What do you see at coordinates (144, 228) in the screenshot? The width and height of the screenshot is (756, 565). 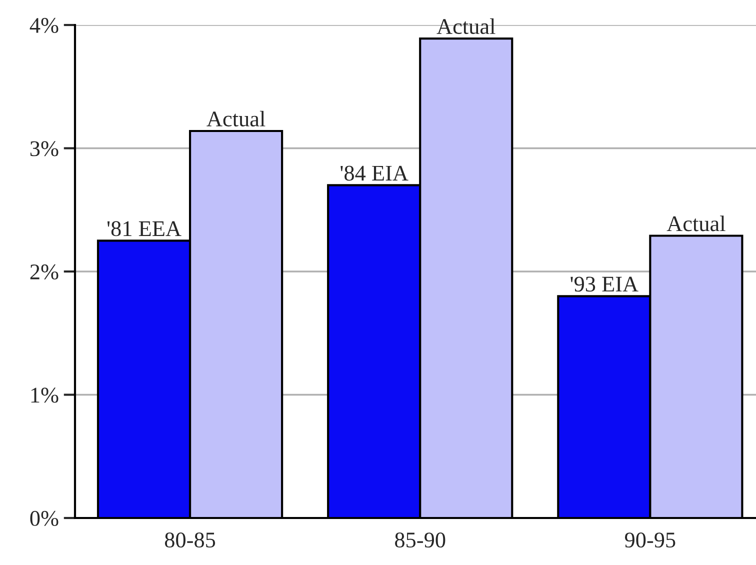 I see `annotation: '81 EEA` at bounding box center [144, 228].